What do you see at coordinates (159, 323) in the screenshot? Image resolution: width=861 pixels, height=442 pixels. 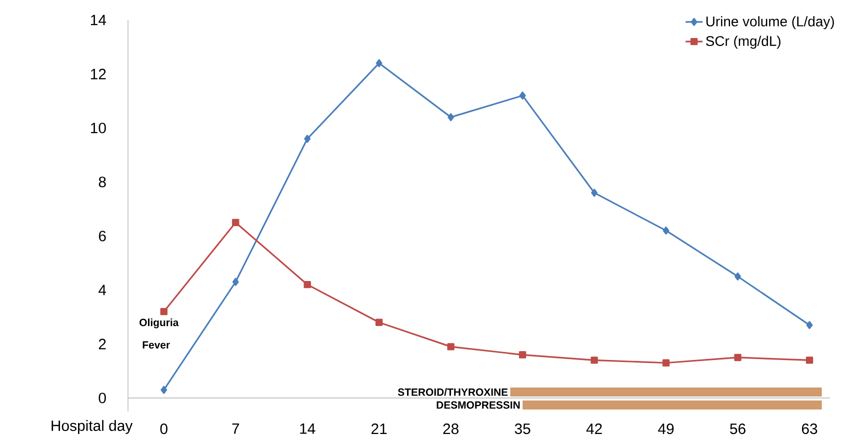 I see `annotation: Oliguria` at bounding box center [159, 323].